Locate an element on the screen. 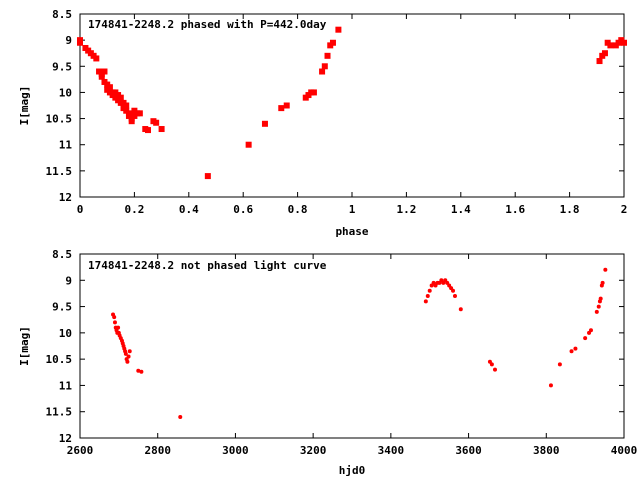 The image size is (640, 480). x-tick-label: 1.2 is located at coordinates (406, 209).